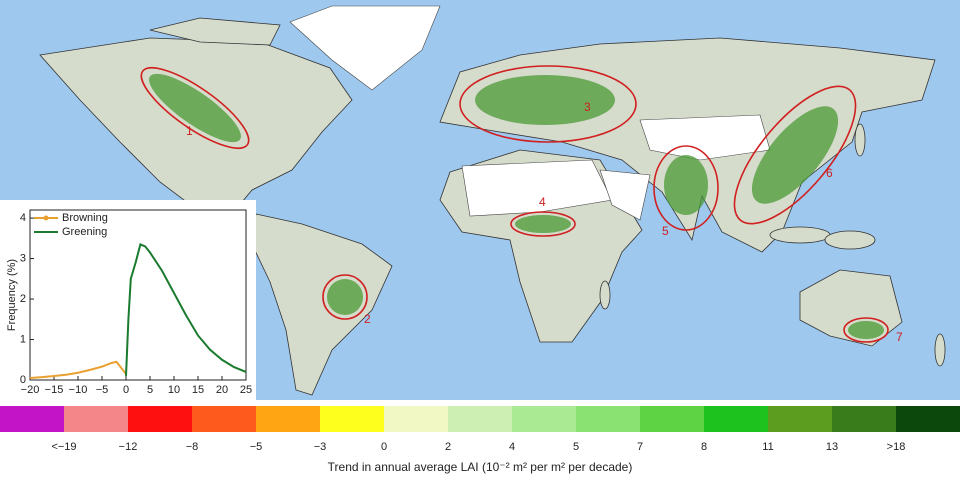  What do you see at coordinates (448, 447) in the screenshot?
I see `colorbar-label: 2` at bounding box center [448, 447].